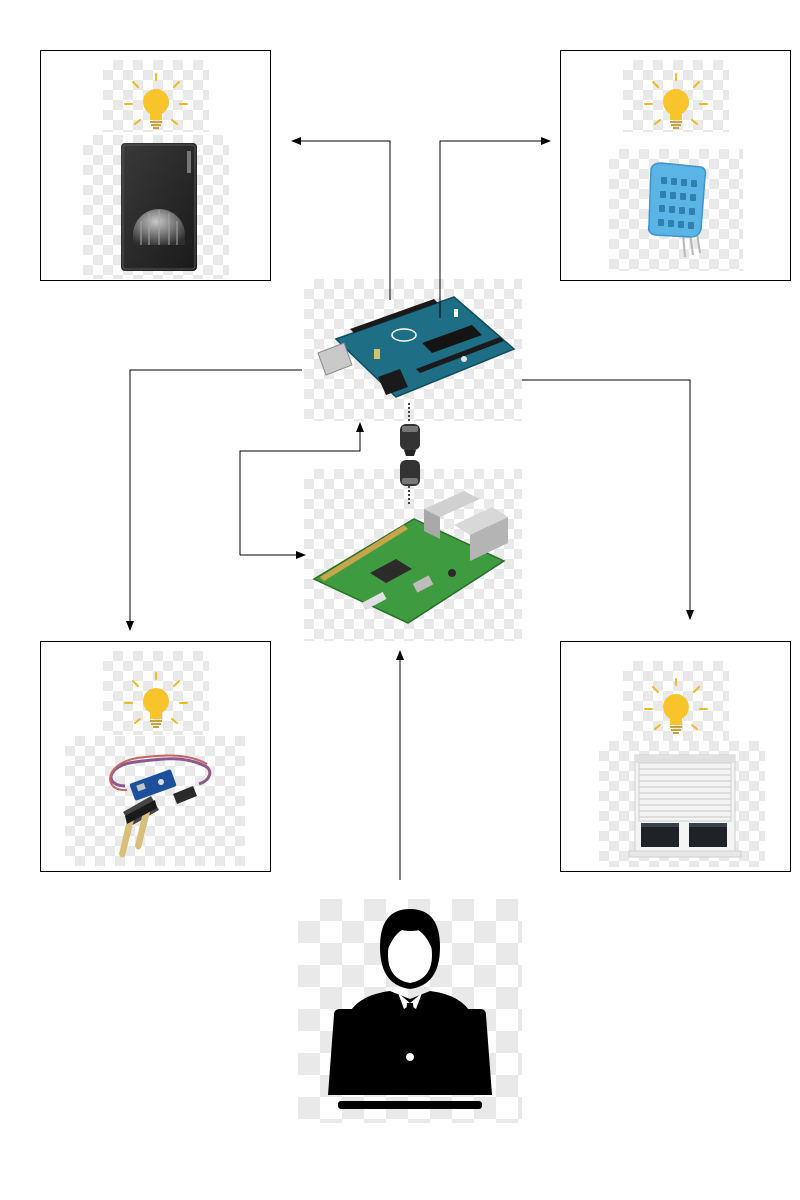 The width and height of the screenshot is (800, 1200). I want to click on user-laptop-icon, so click(410, 1009).